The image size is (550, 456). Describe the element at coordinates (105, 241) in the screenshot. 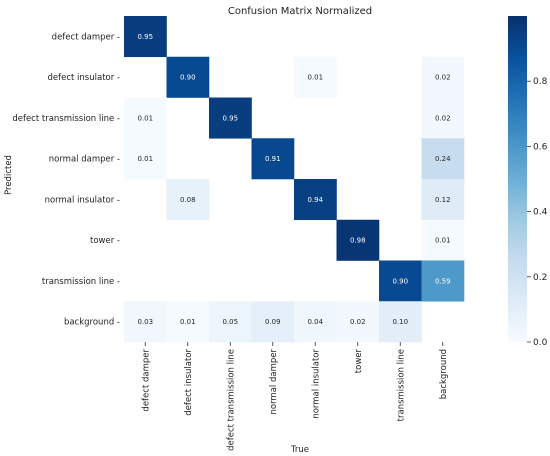

I see `row-label: tower -` at that location.